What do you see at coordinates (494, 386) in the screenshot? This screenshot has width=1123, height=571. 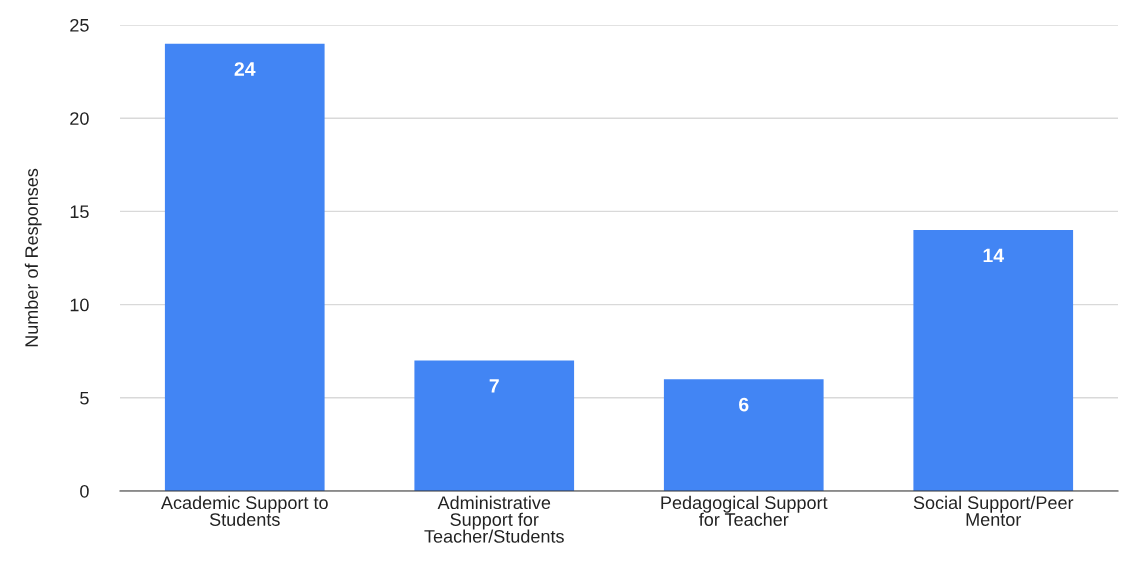 I see `data-label: 7` at bounding box center [494, 386].